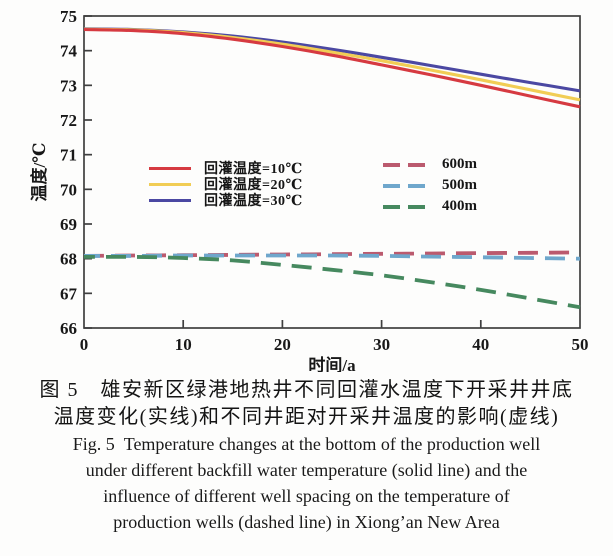 The width and height of the screenshot is (613, 556). What do you see at coordinates (84, 344) in the screenshot?
I see `svg-text: 0` at bounding box center [84, 344].